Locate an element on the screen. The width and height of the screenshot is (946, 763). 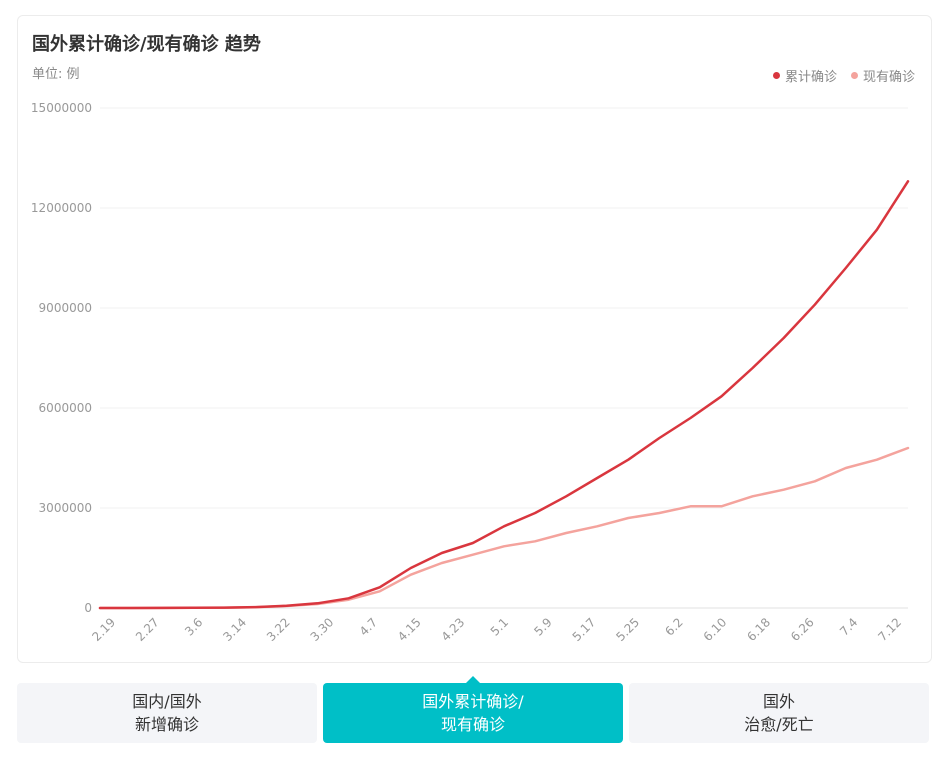
tab-foreign-cured-dead: 国外 治愈/死亡 is located at coordinates (779, 713).